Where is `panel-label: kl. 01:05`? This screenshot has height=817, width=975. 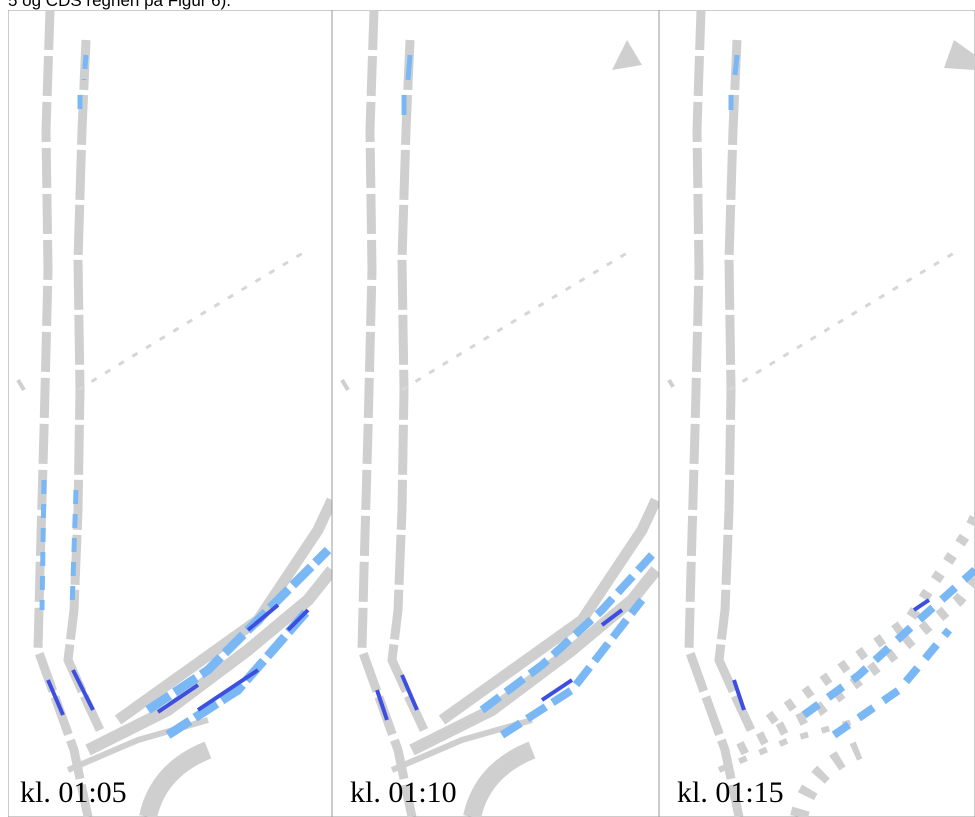 panel-label: kl. 01:05 is located at coordinates (73, 792).